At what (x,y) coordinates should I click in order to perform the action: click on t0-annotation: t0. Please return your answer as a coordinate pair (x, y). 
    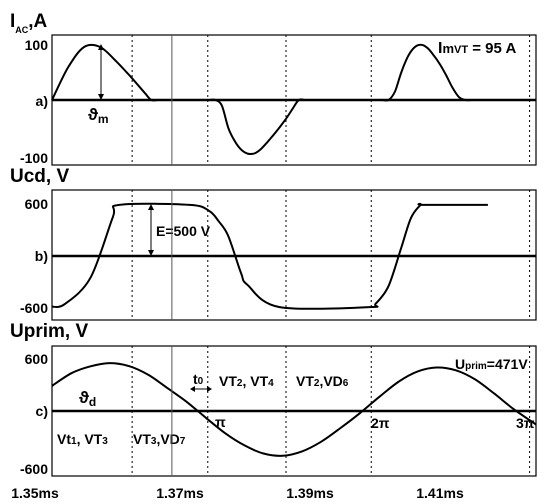
    Looking at the image, I should click on (198, 379).